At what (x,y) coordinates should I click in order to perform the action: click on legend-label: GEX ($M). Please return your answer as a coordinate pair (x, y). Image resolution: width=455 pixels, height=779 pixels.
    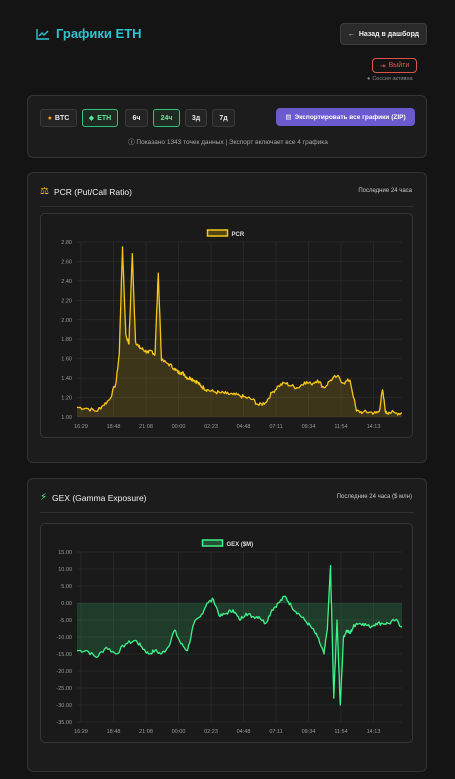
    Looking at the image, I should click on (240, 545).